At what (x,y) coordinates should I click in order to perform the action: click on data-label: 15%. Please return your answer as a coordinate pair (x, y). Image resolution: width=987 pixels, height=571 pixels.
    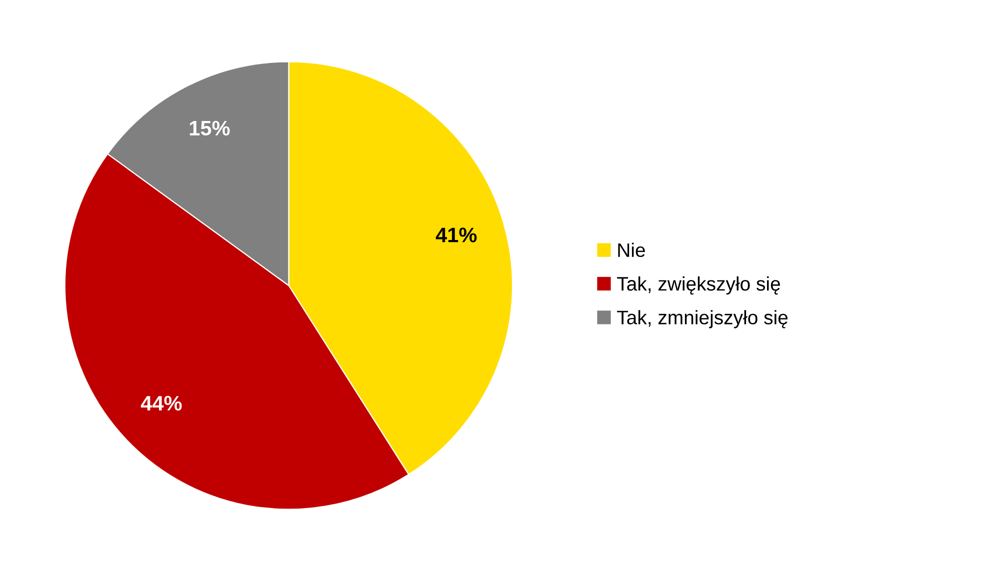
    Looking at the image, I should click on (210, 128).